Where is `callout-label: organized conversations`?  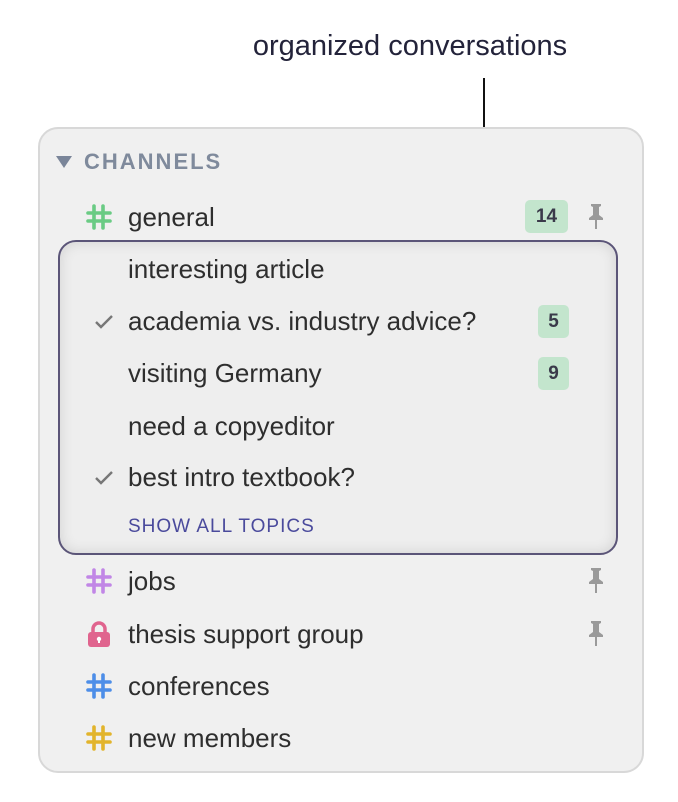
callout-label: organized conversations is located at coordinates (410, 46).